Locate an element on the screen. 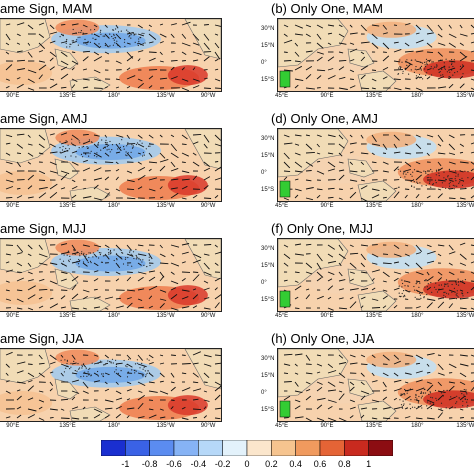  panel-title: (d) Only One, AMJ is located at coordinates (324, 118).